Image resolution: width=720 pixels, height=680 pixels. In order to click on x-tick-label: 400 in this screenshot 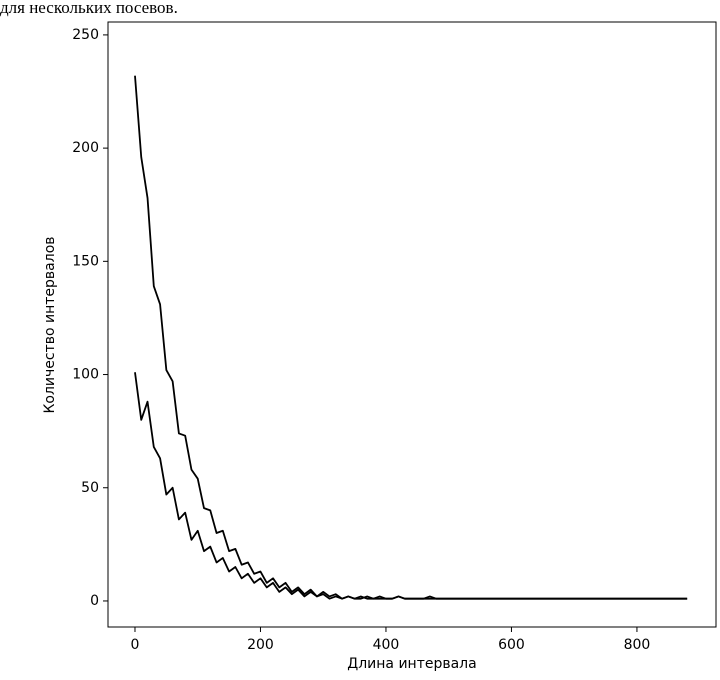, I will do `click(386, 645)`.